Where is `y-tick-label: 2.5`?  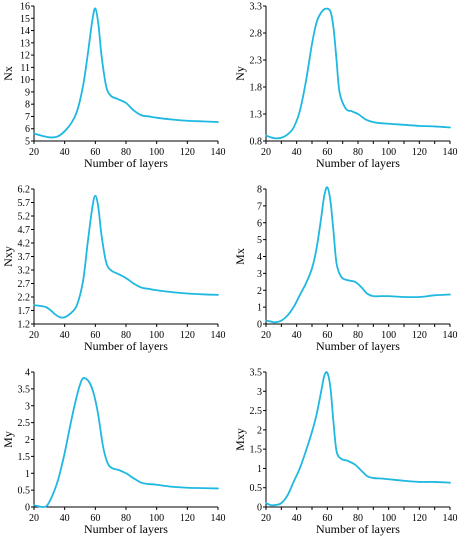 y-tick-label: 2.5 is located at coordinates (24, 423).